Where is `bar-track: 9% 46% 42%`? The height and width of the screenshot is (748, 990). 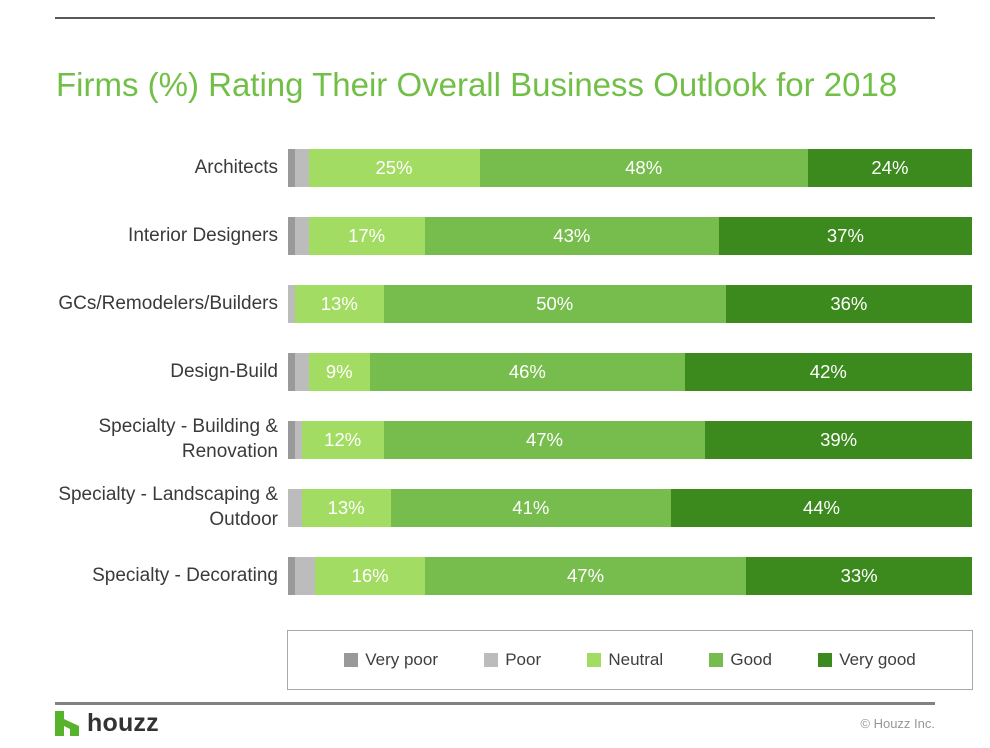
bar-track: 9% 46% 42% is located at coordinates (630, 372).